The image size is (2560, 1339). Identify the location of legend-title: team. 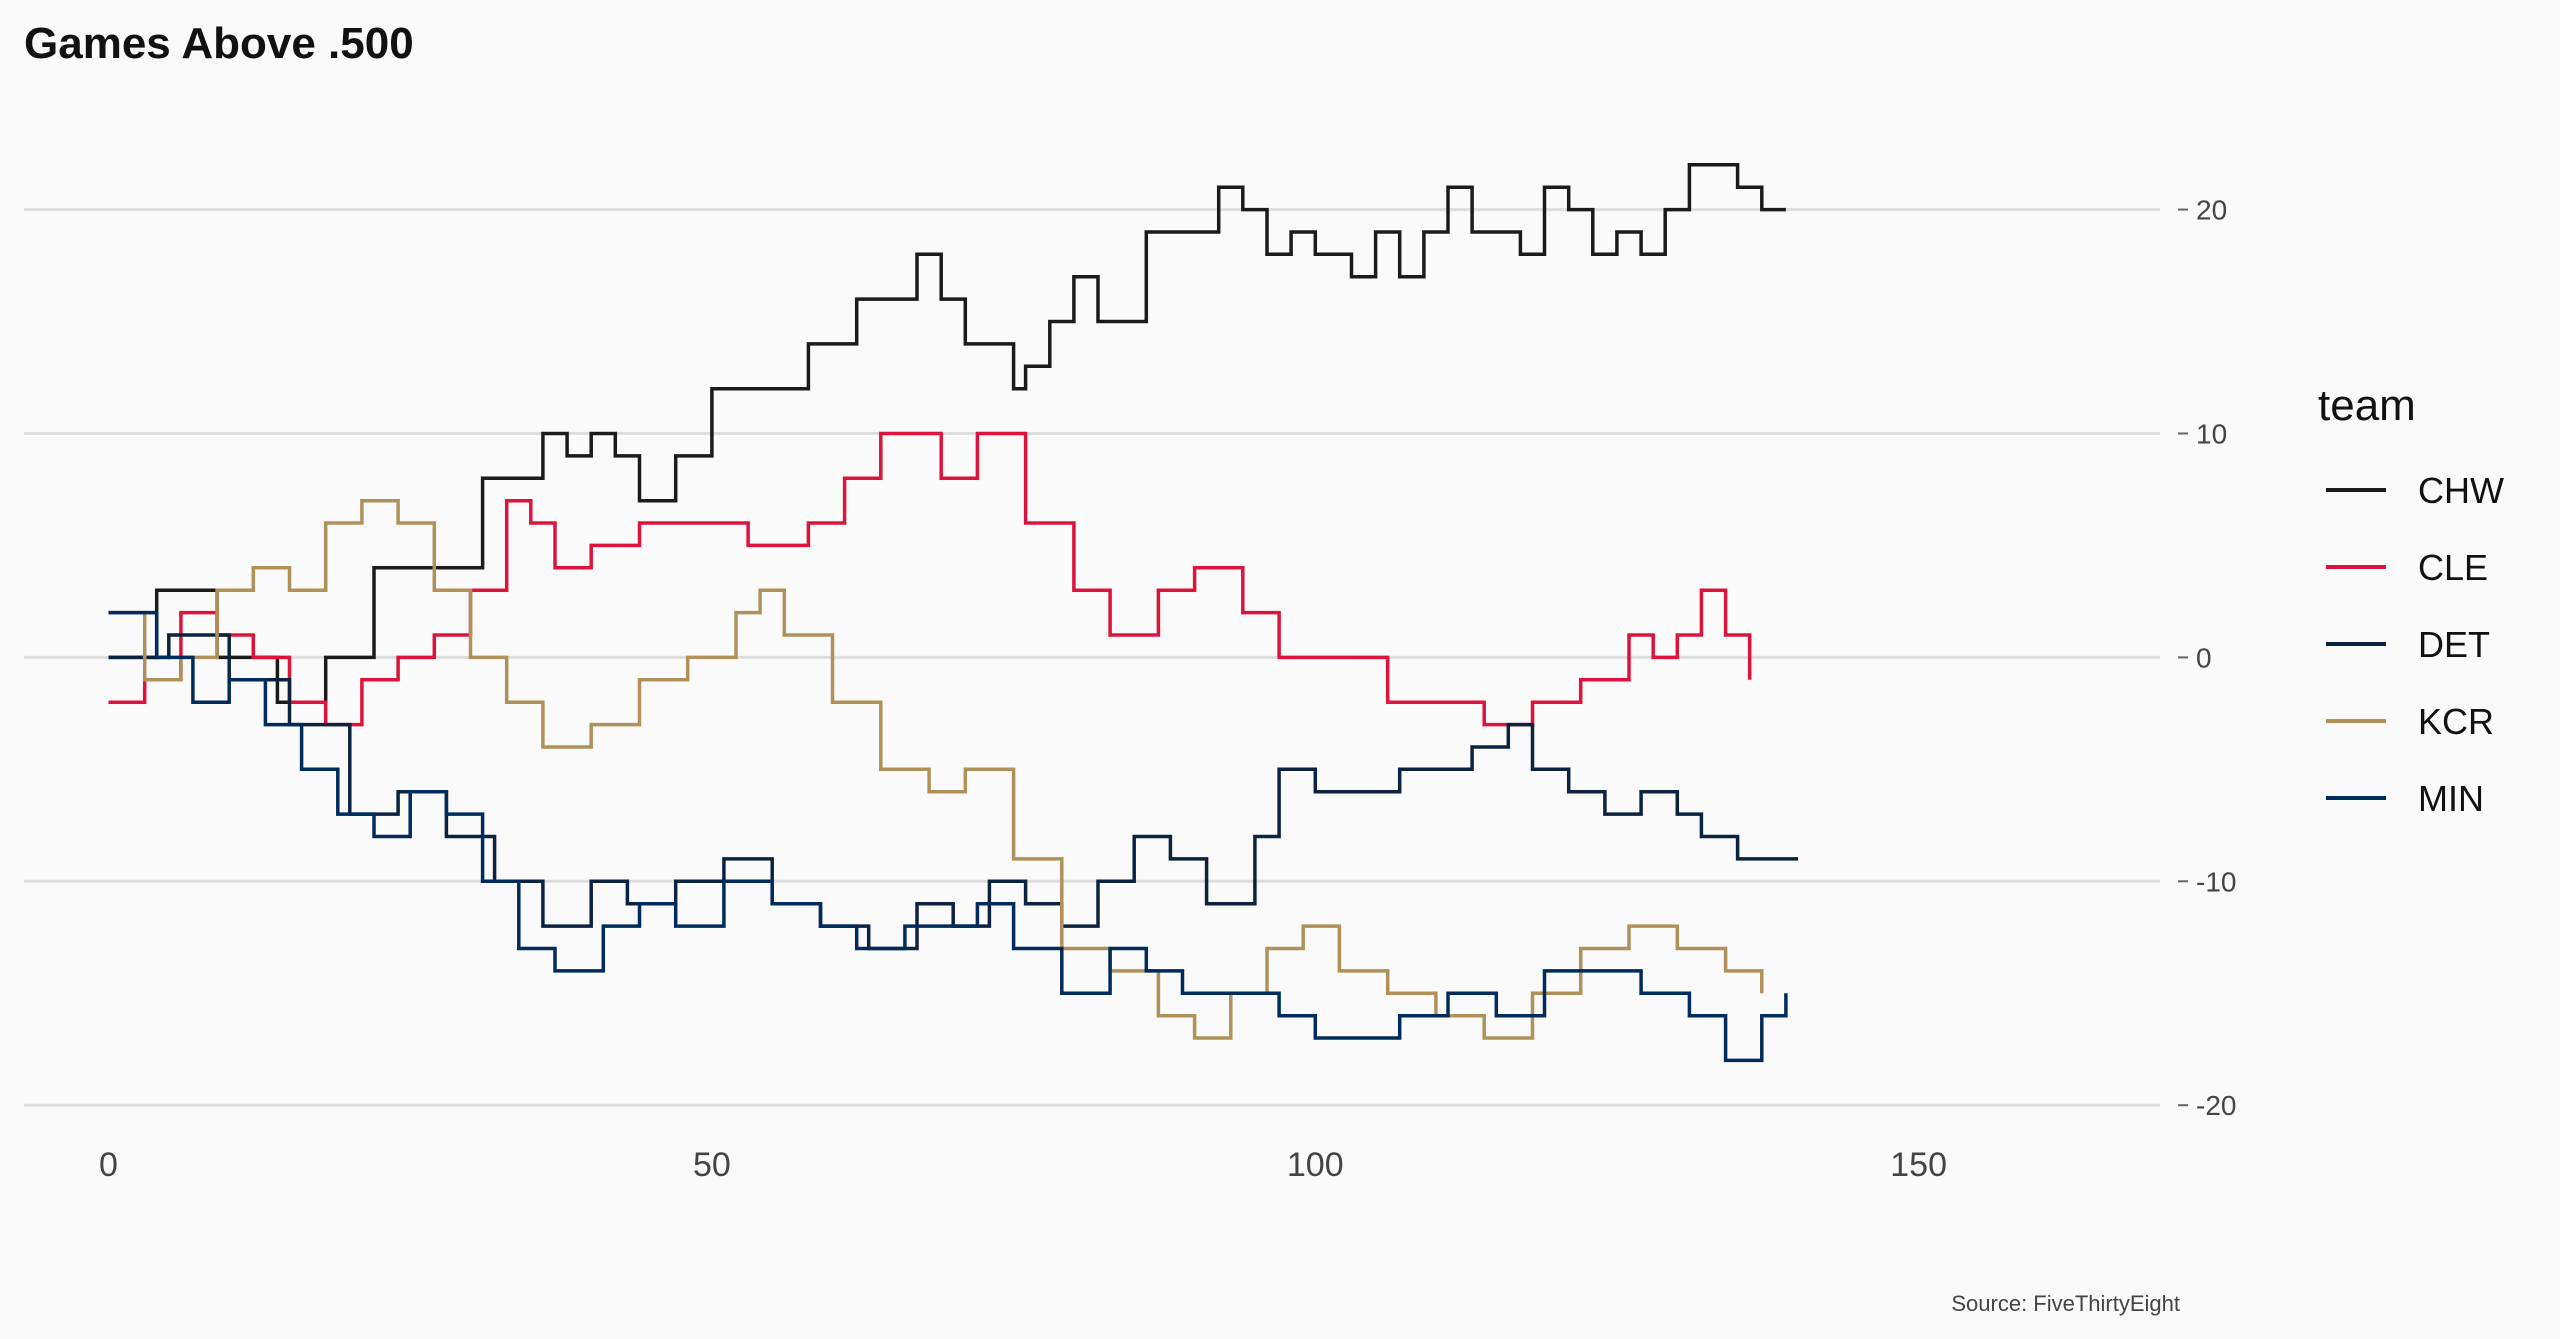
(2367, 405).